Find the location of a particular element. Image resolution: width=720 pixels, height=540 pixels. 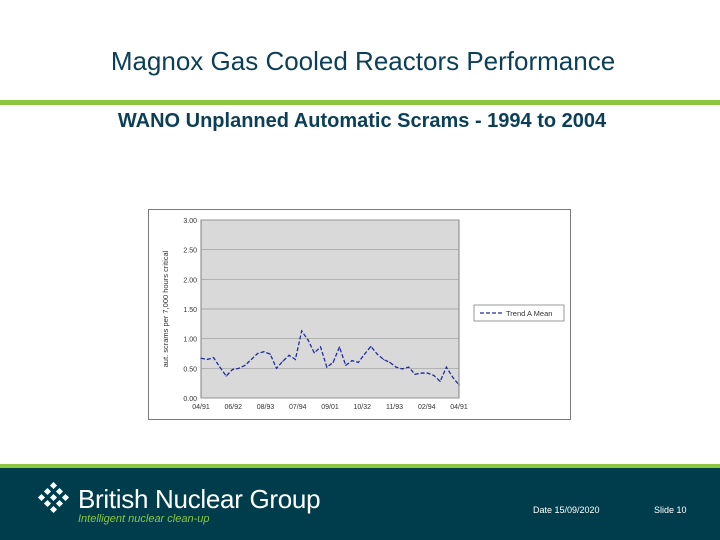

y-tick-label: 0.50 is located at coordinates (190, 369).